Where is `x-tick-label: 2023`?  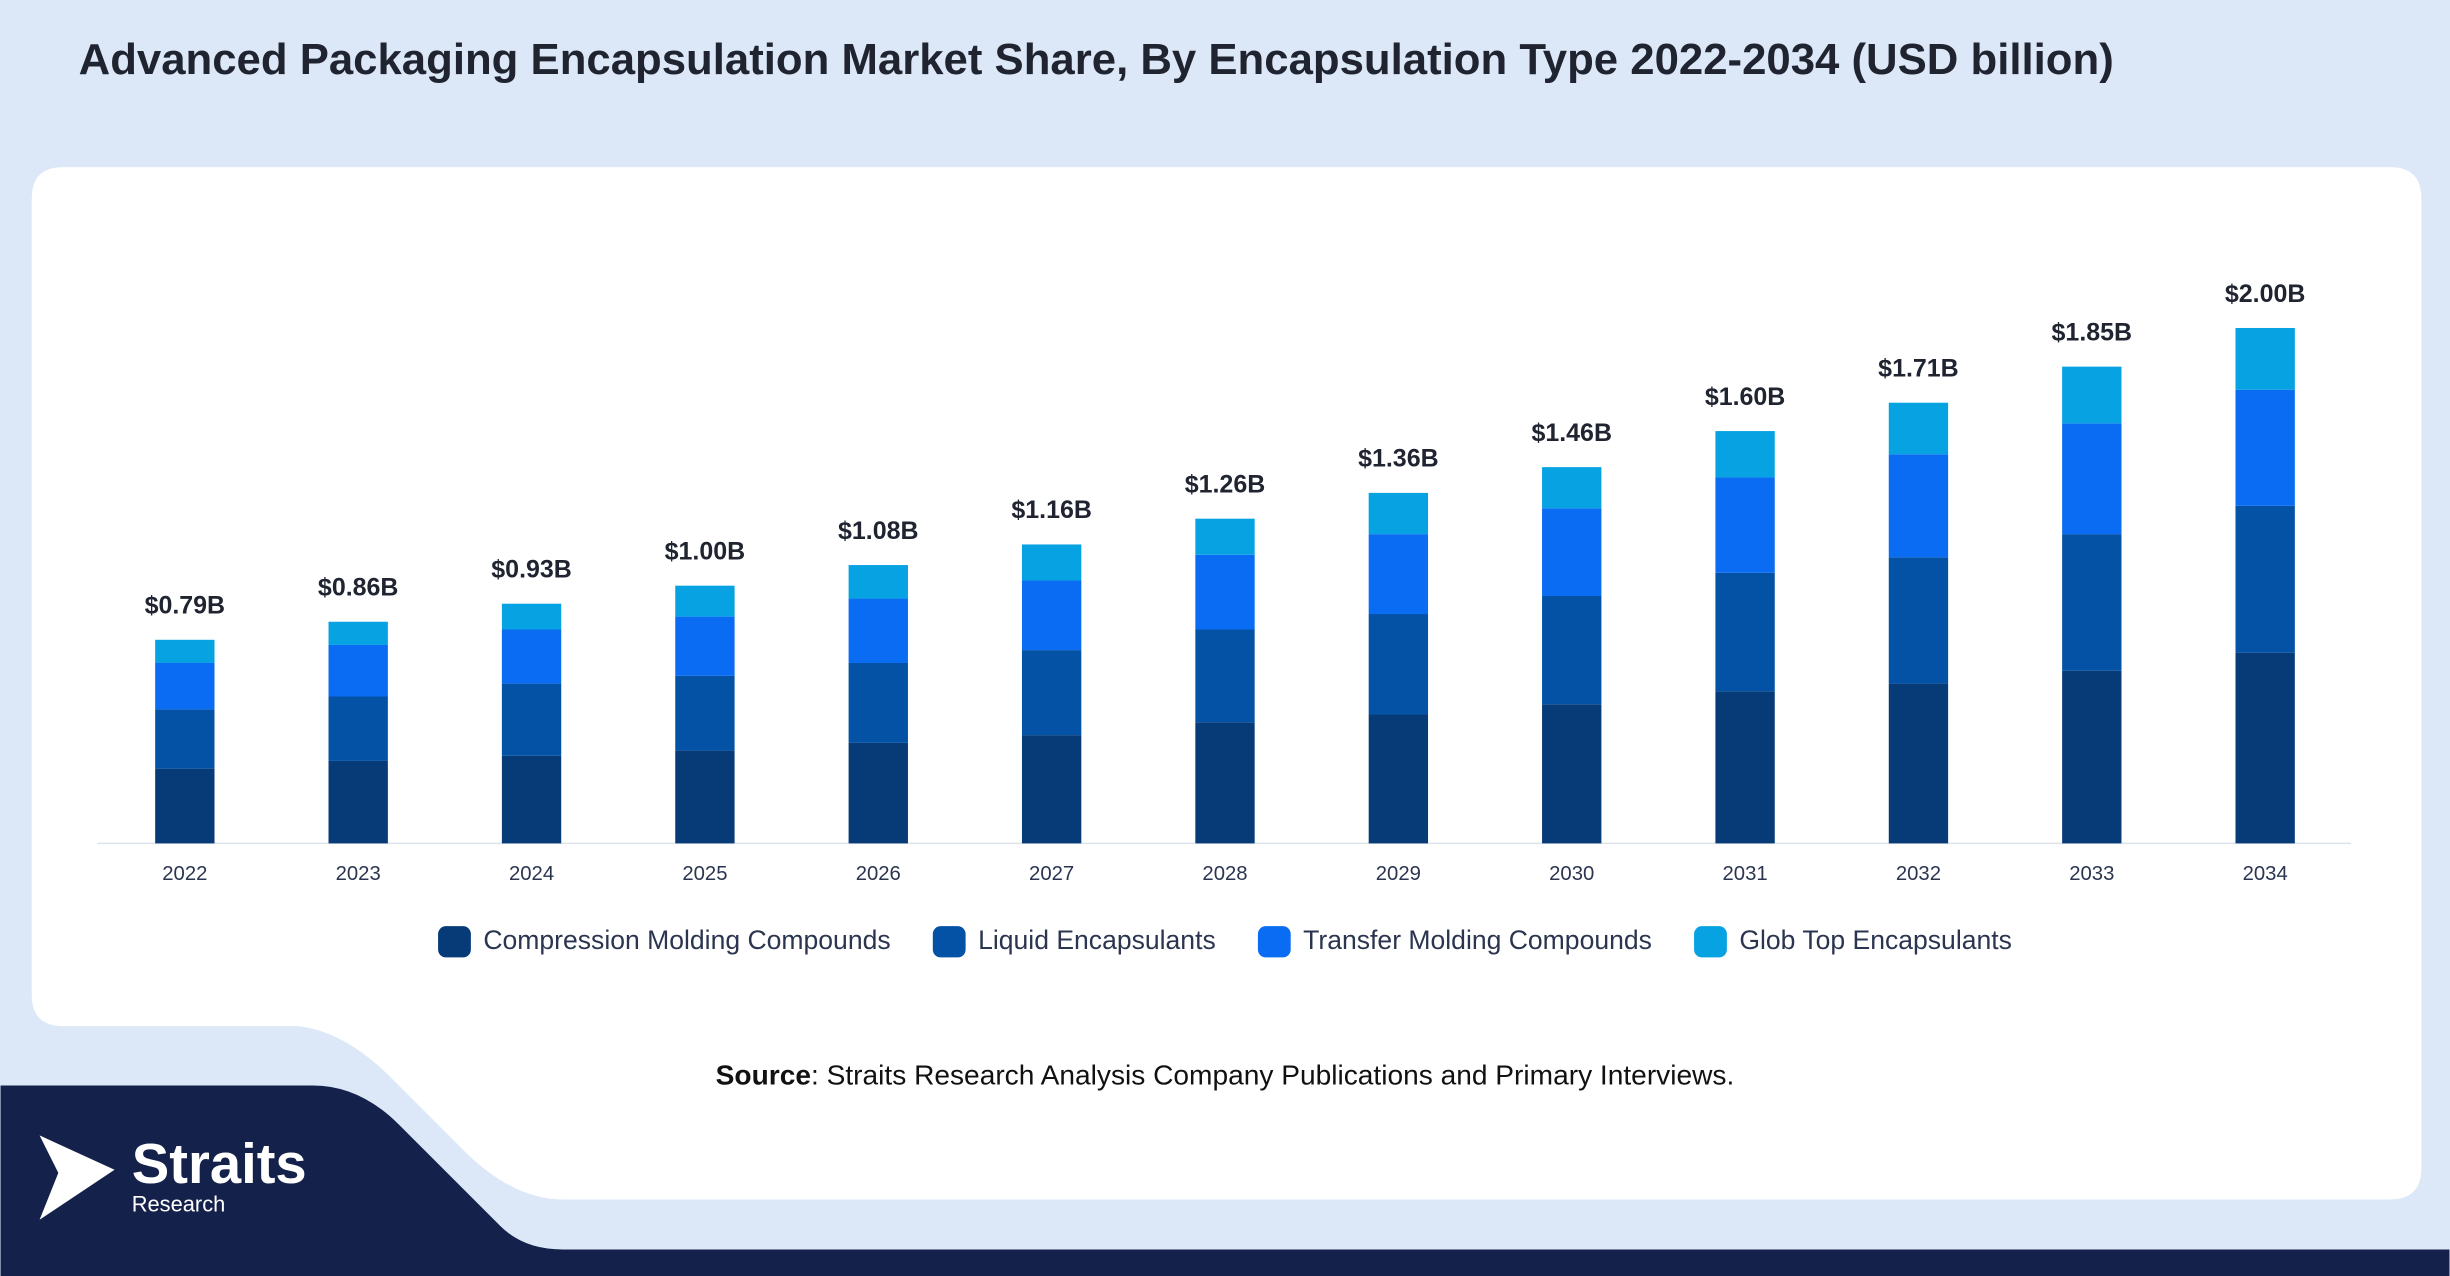
x-tick-label: 2023 is located at coordinates (358, 874).